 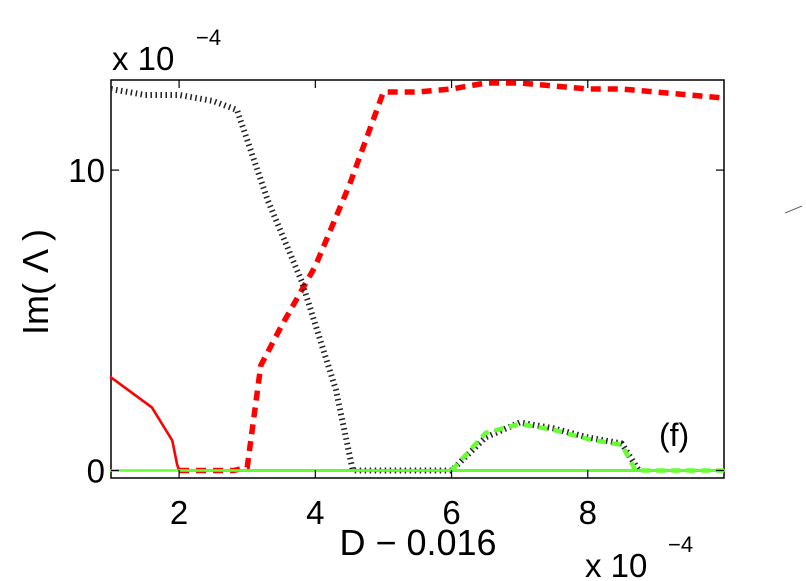 What do you see at coordinates (674, 435) in the screenshot?
I see `panel-label: (f)` at bounding box center [674, 435].